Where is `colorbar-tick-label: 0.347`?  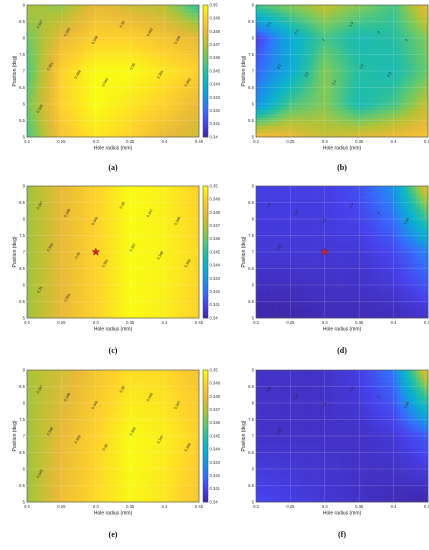
colorbar-tick-label: 0.347 is located at coordinates (215, 44).